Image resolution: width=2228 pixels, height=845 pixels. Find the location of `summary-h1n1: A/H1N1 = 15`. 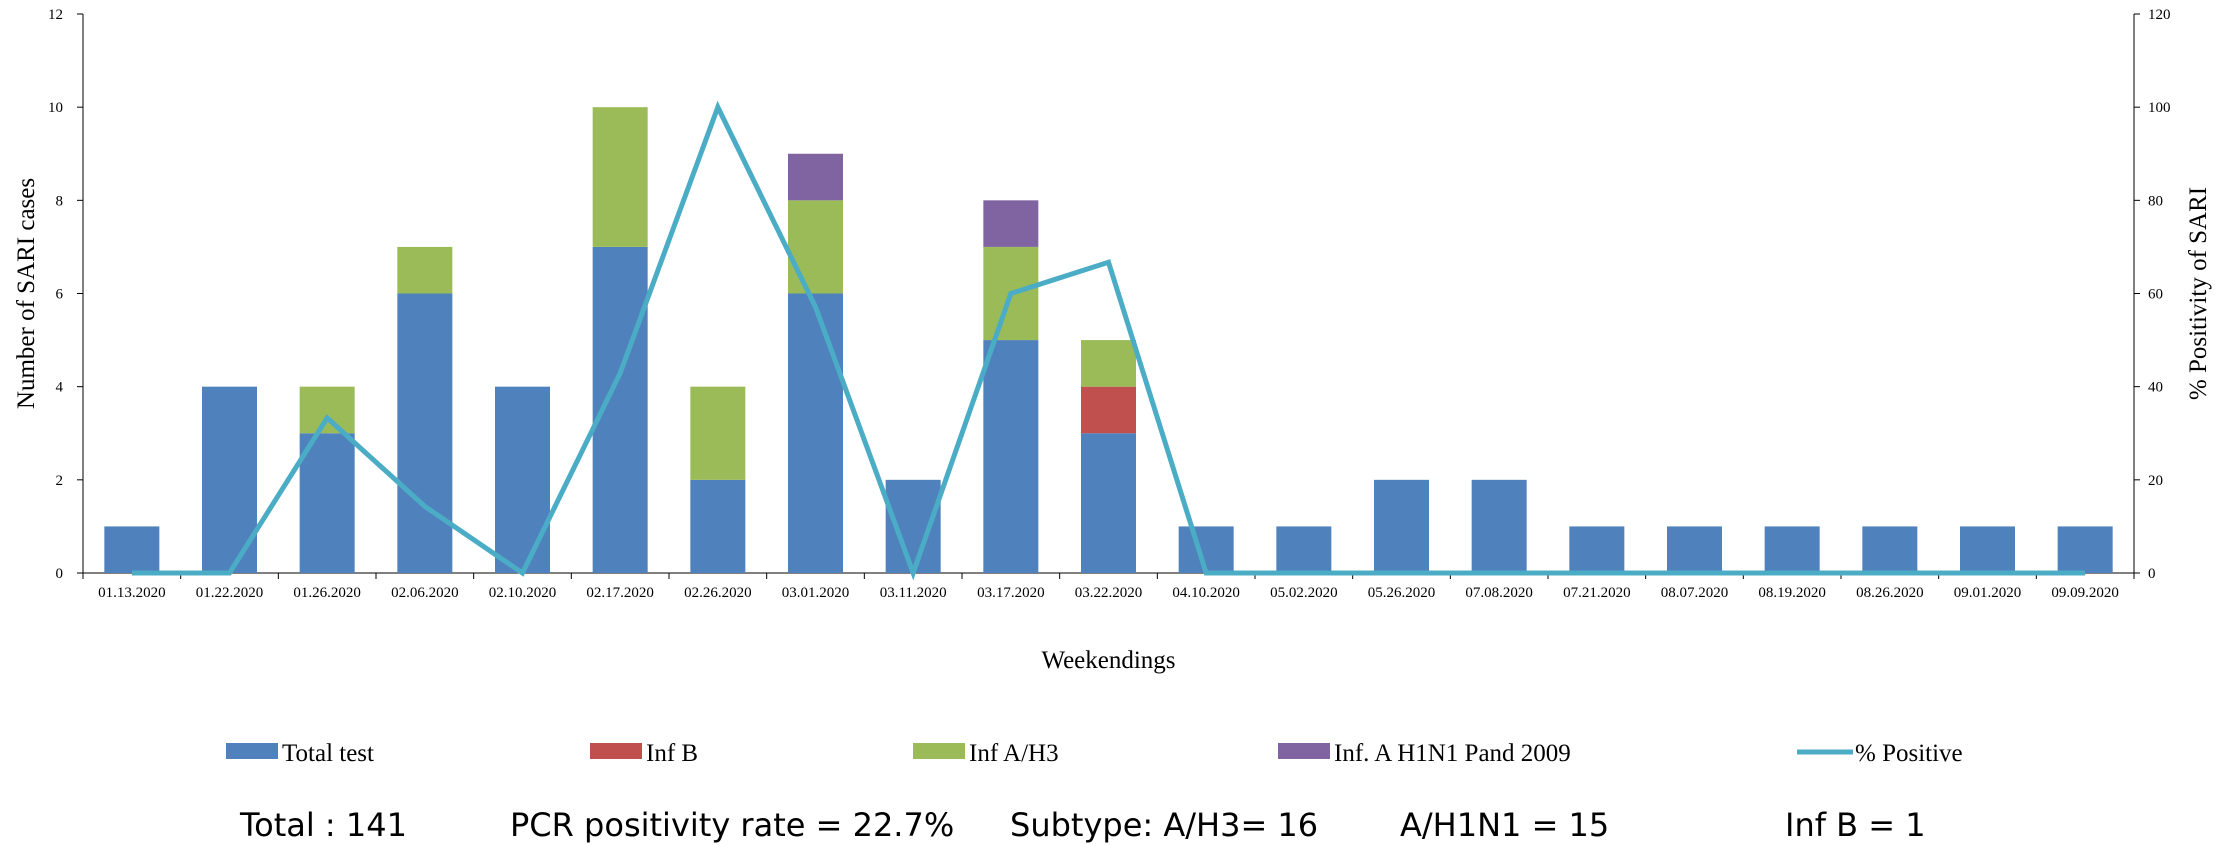

summary-h1n1: A/H1N1 = 15 is located at coordinates (1505, 825).